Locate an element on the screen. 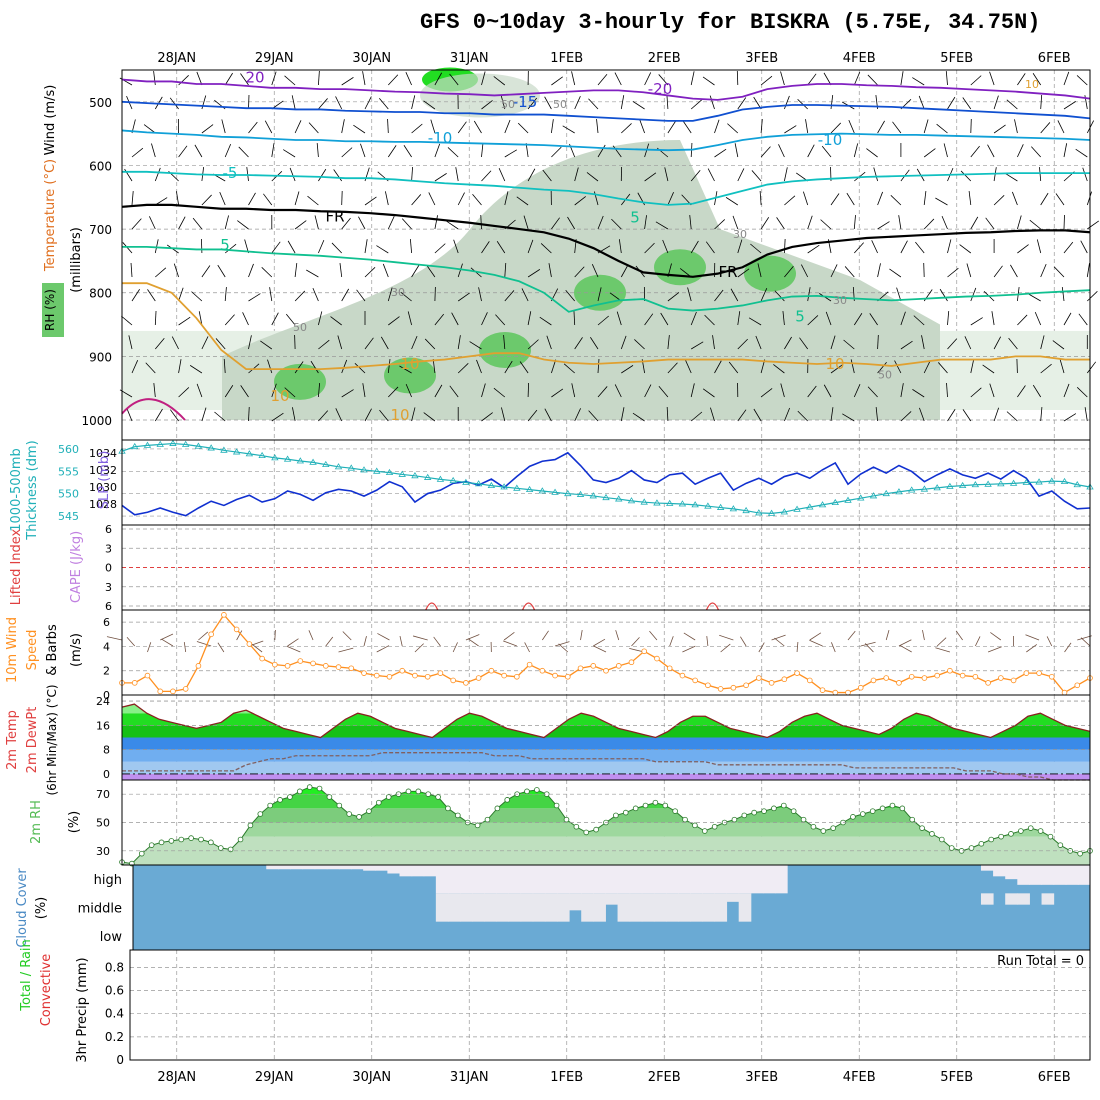 This screenshot has width=1100, height=1100. top-date-label: 2FEB is located at coordinates (664, 58).